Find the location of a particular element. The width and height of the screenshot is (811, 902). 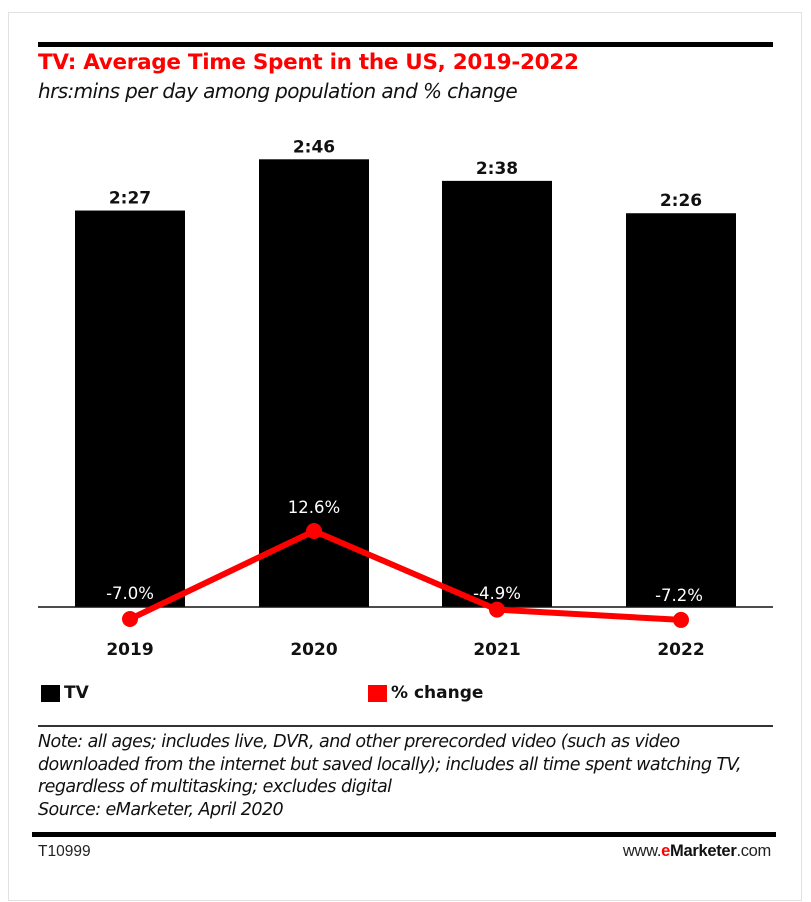

change-point-2019 is located at coordinates (130, 619).